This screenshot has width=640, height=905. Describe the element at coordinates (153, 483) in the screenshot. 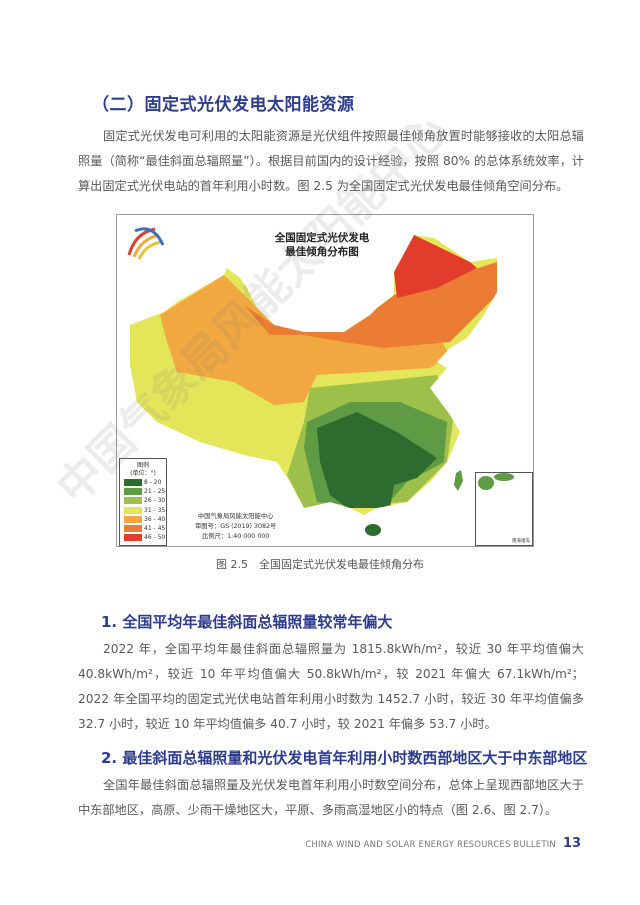

I see `legend-label: 8 - 20` at that location.